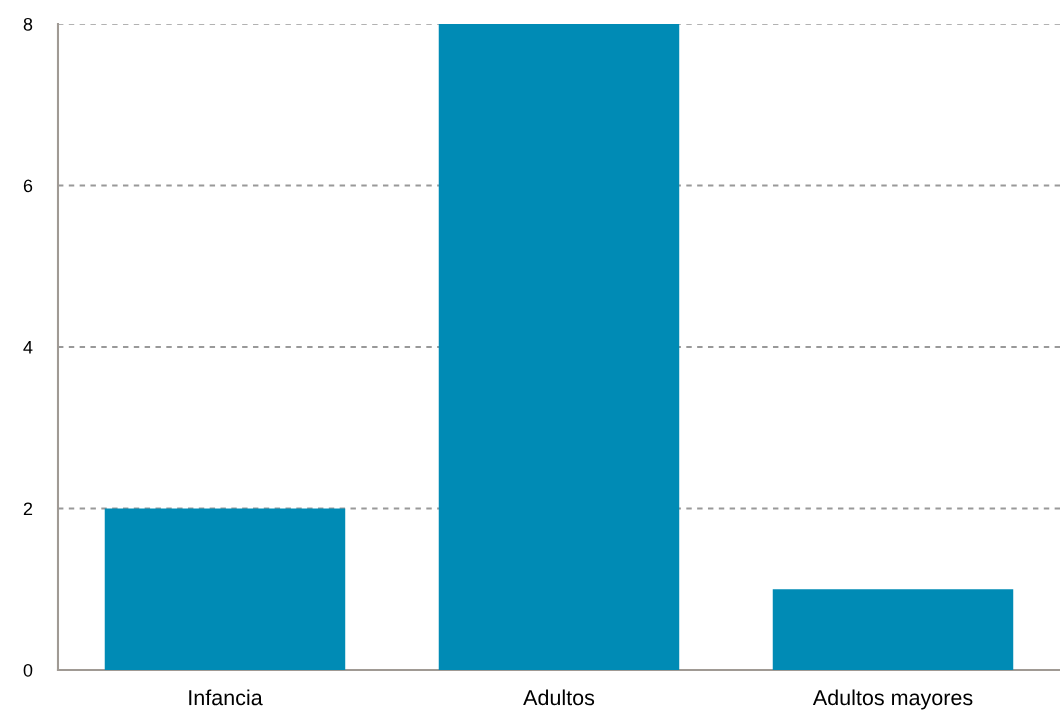  Describe the element at coordinates (28, 670) in the screenshot. I see `y-tick-label: 0` at that location.